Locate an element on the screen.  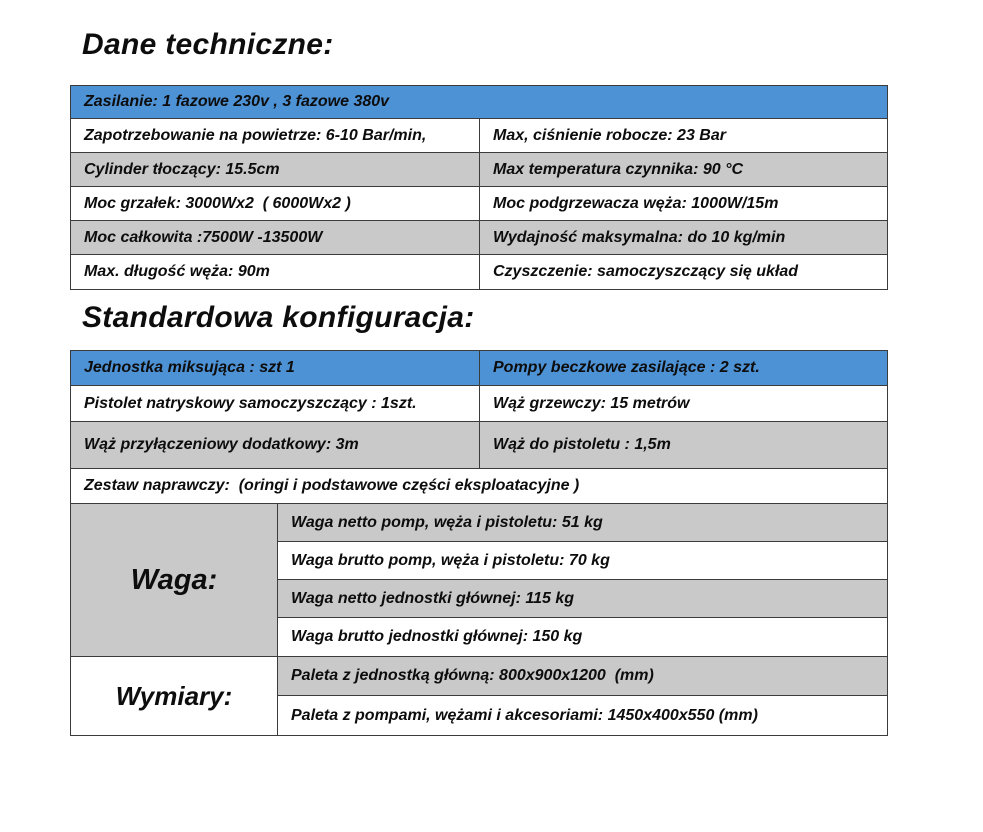
wymiary-label: Wymiary: is located at coordinates (174, 696).